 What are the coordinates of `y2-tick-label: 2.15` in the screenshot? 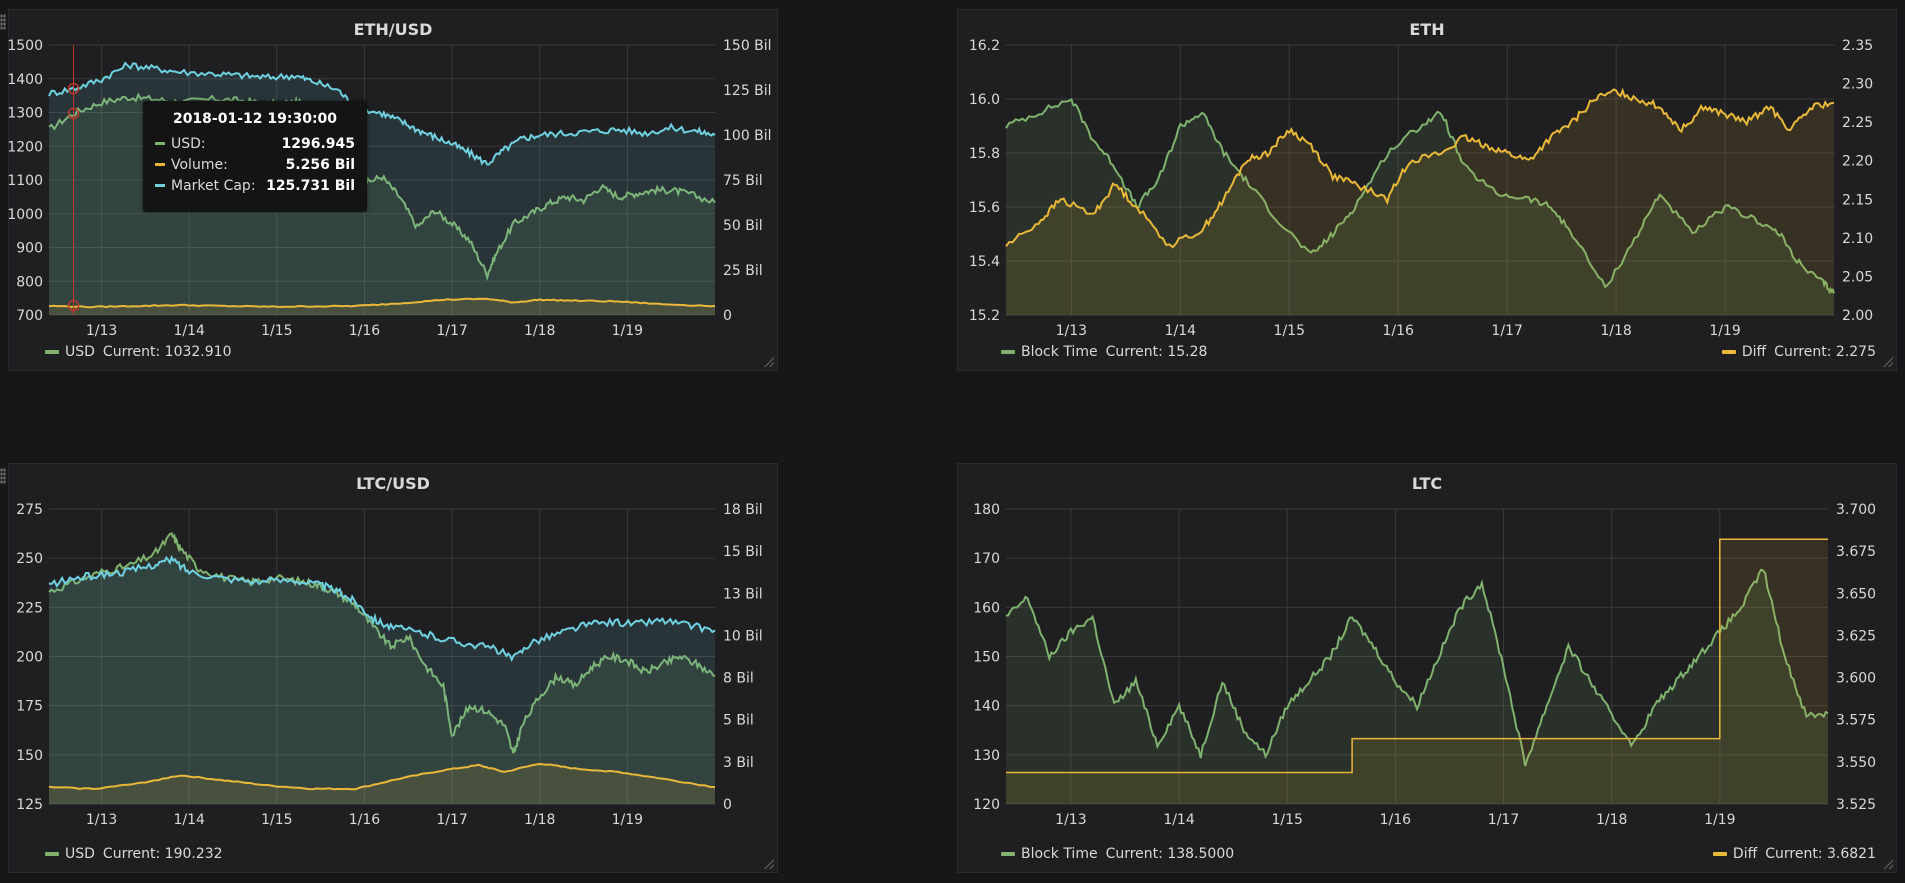 It's located at (1857, 200).